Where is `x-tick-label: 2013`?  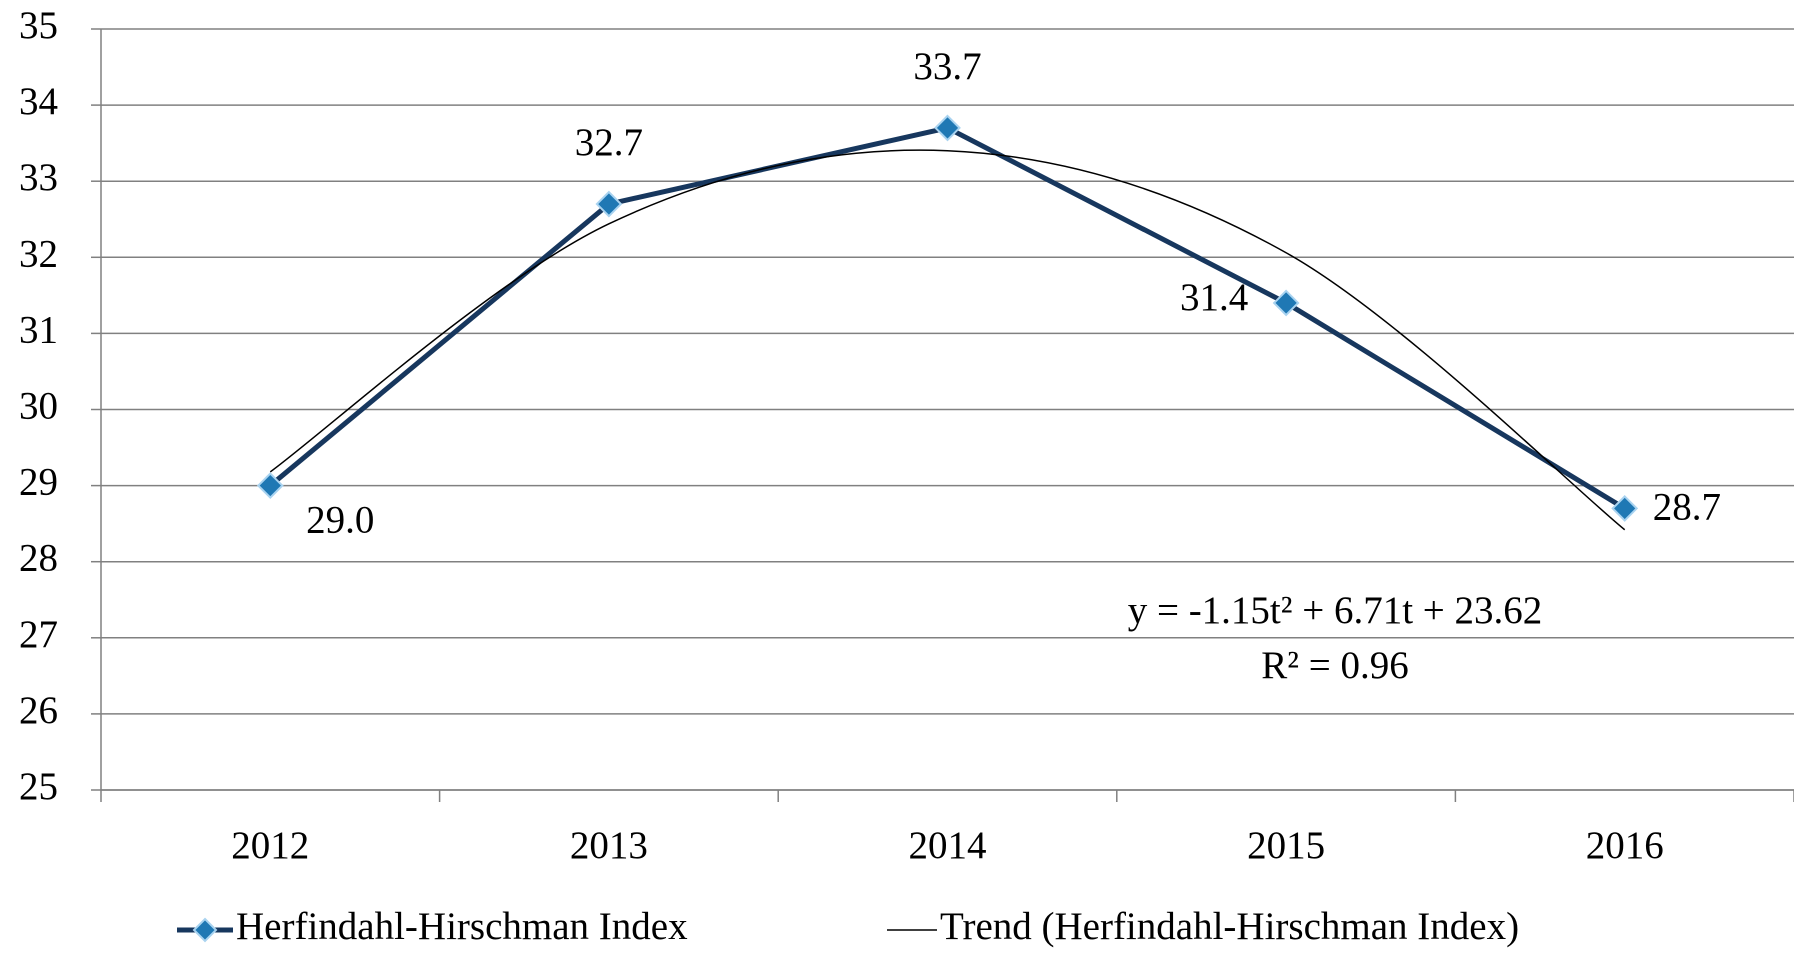
x-tick-label: 2013 is located at coordinates (609, 845).